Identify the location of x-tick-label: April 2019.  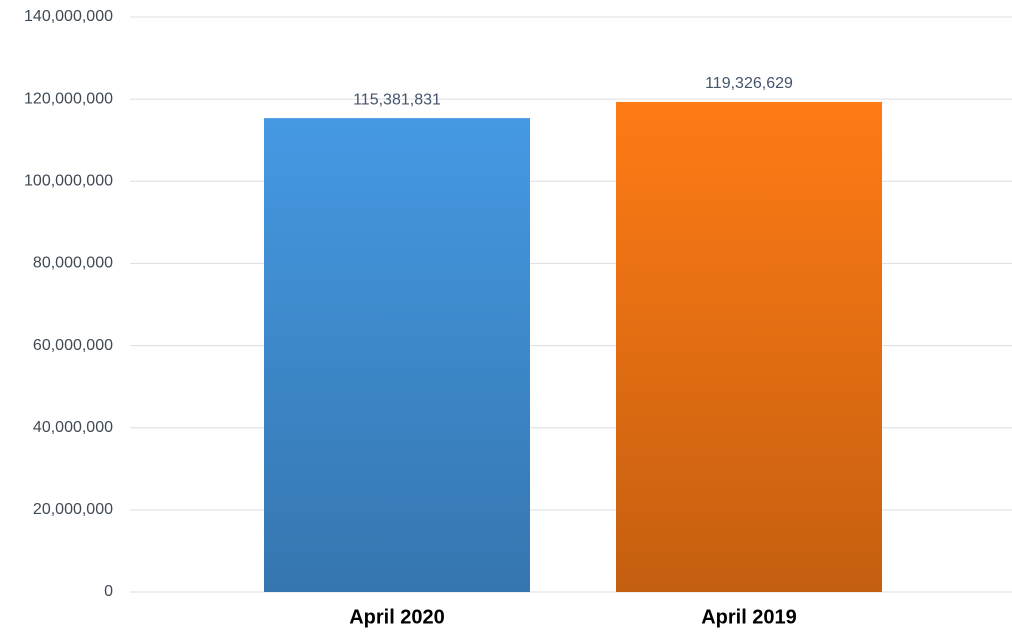
(749, 617).